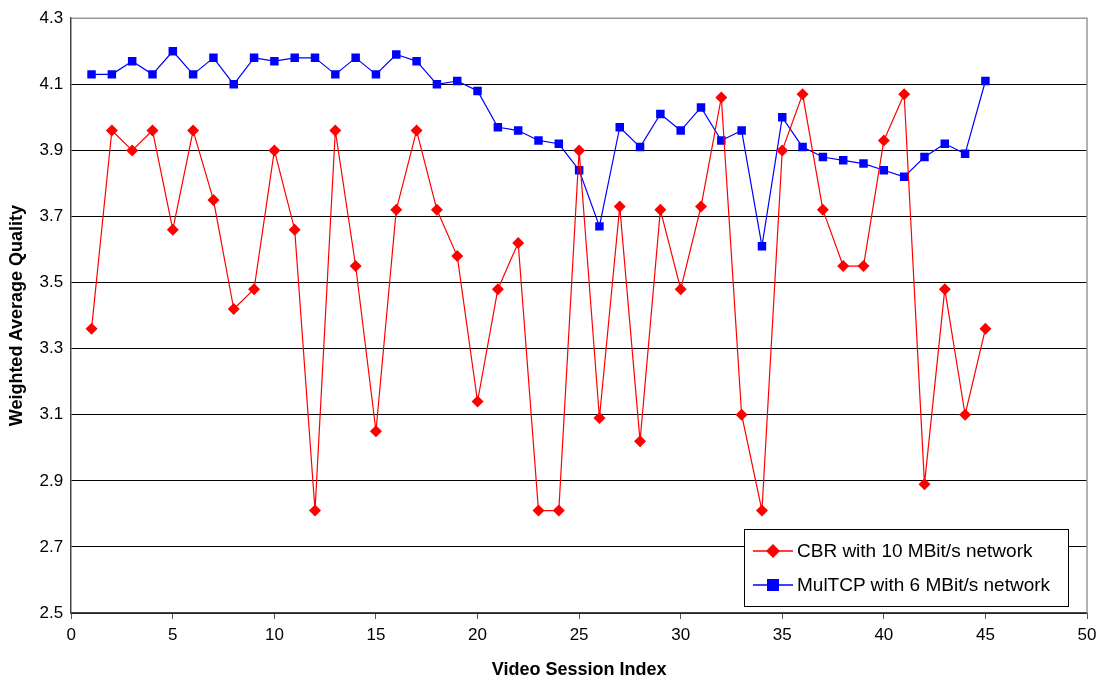 The height and width of the screenshot is (685, 1105). What do you see at coordinates (51, 480) in the screenshot?
I see `y-tick-label: 2.9` at bounding box center [51, 480].